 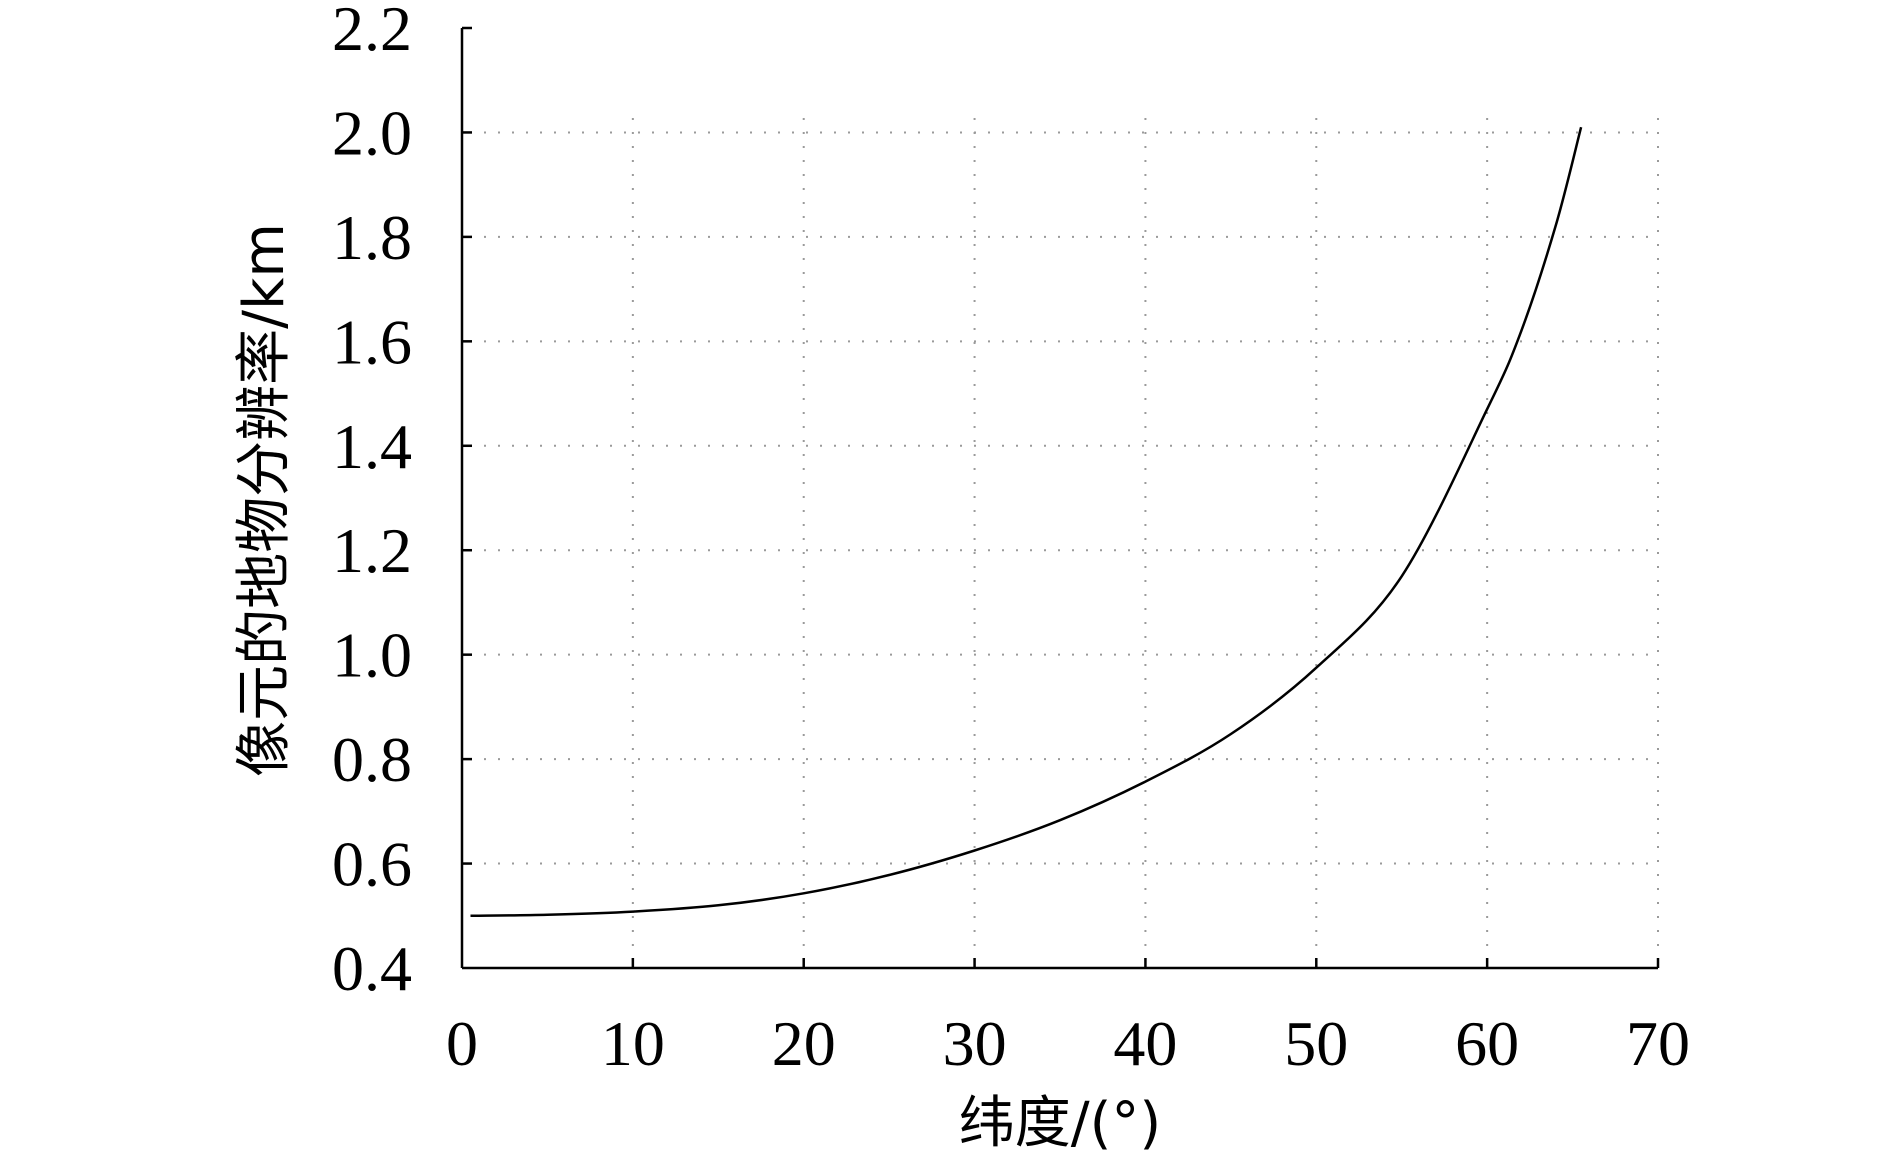 I want to click on y-tick-label: 1.8, so click(x=372, y=237).